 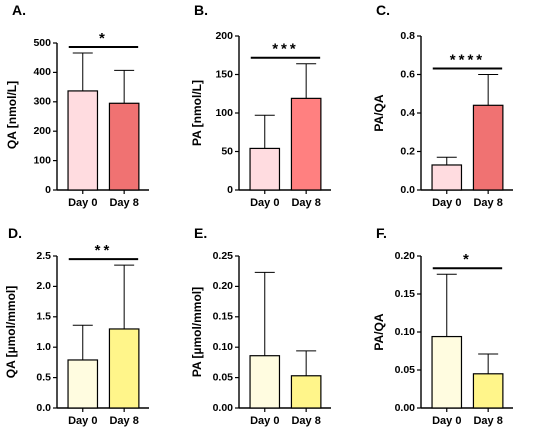 I want to click on panel-label: A., so click(x=19, y=10).